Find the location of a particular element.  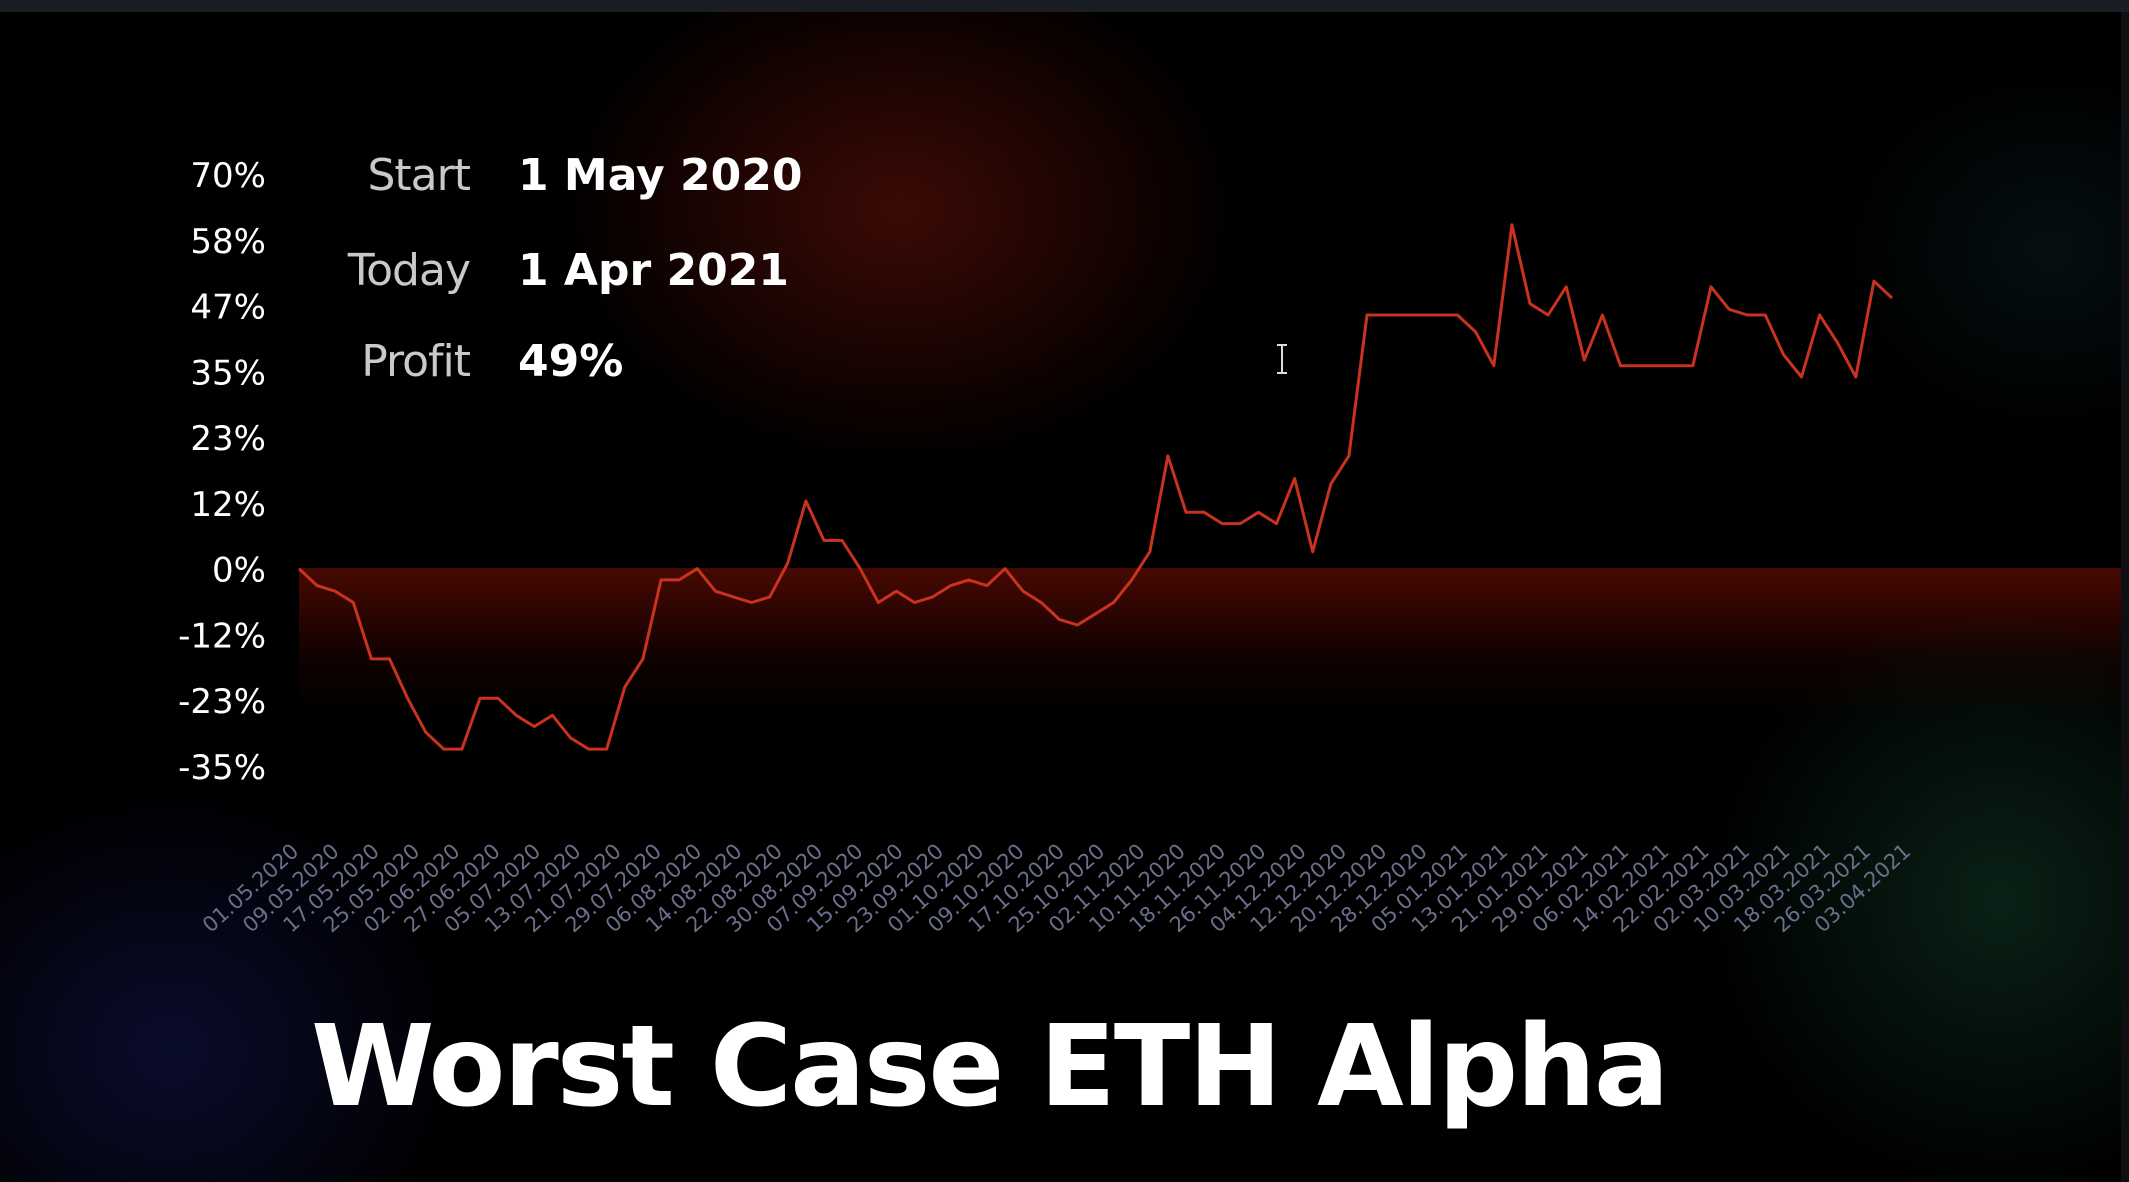

top-bar is located at coordinates (1064, 6).